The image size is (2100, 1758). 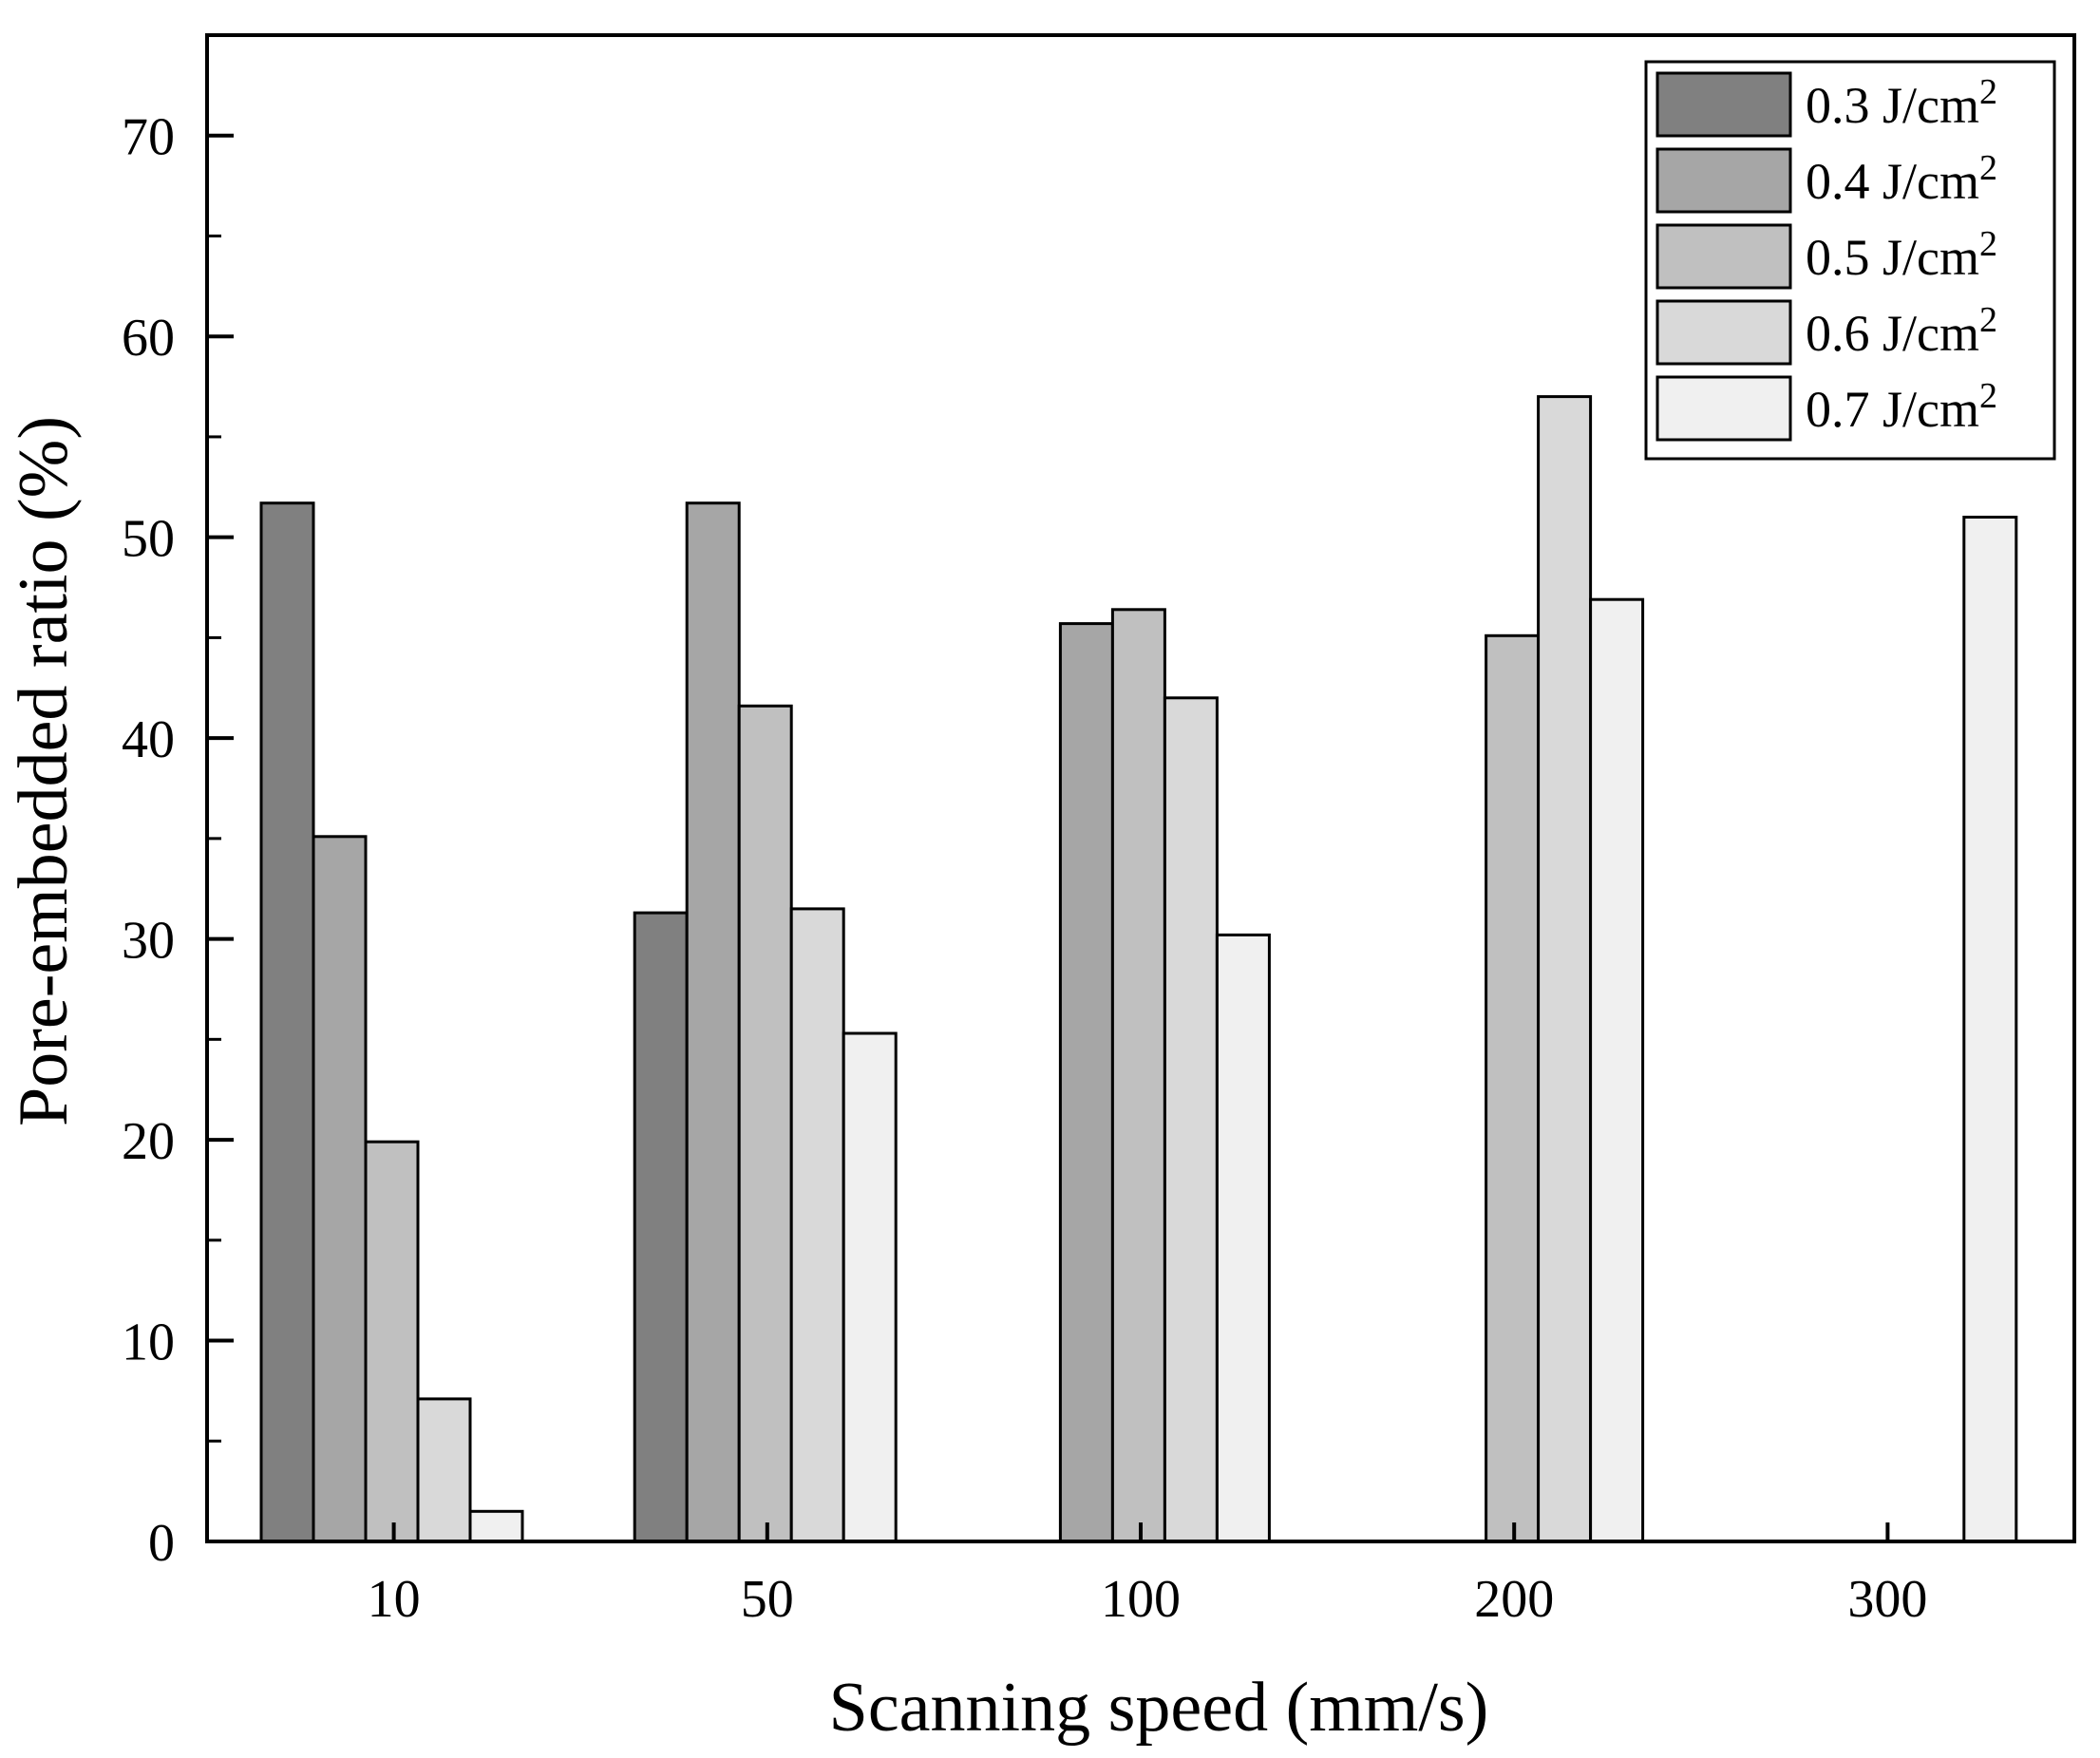 What do you see at coordinates (148, 1141) in the screenshot?
I see `y-tick-label: 20` at bounding box center [148, 1141].